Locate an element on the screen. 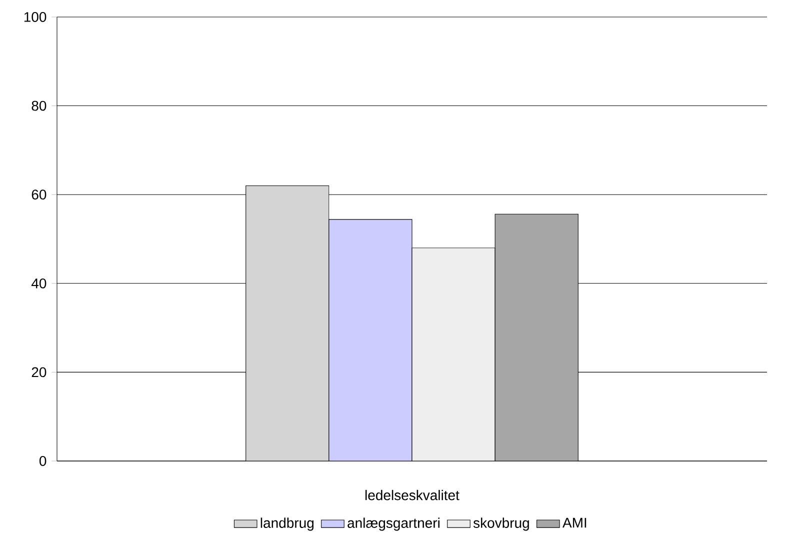 The width and height of the screenshot is (797, 545). y-tick-label: 80 is located at coordinates (39, 105).